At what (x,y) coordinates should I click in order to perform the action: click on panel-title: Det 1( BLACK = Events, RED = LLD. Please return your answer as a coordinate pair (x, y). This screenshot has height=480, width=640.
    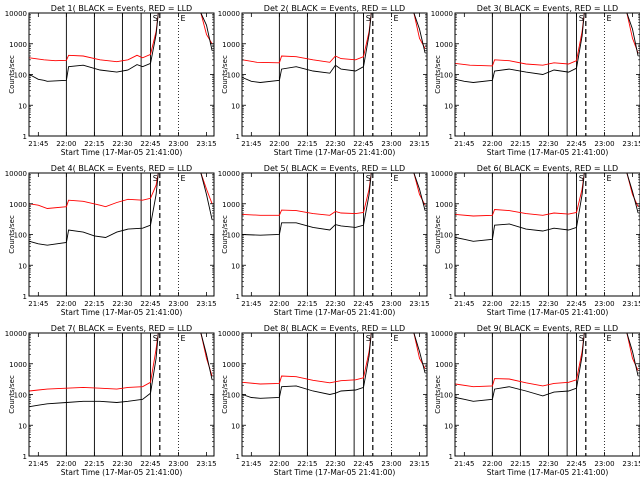
    Looking at the image, I should click on (121, 8).